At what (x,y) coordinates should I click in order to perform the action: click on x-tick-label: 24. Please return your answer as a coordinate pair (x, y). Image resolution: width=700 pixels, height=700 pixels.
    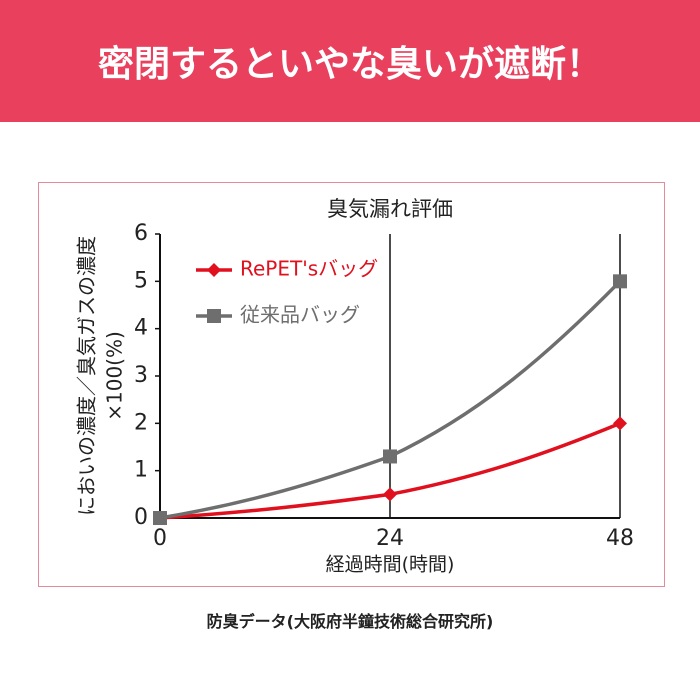
    Looking at the image, I should click on (390, 538).